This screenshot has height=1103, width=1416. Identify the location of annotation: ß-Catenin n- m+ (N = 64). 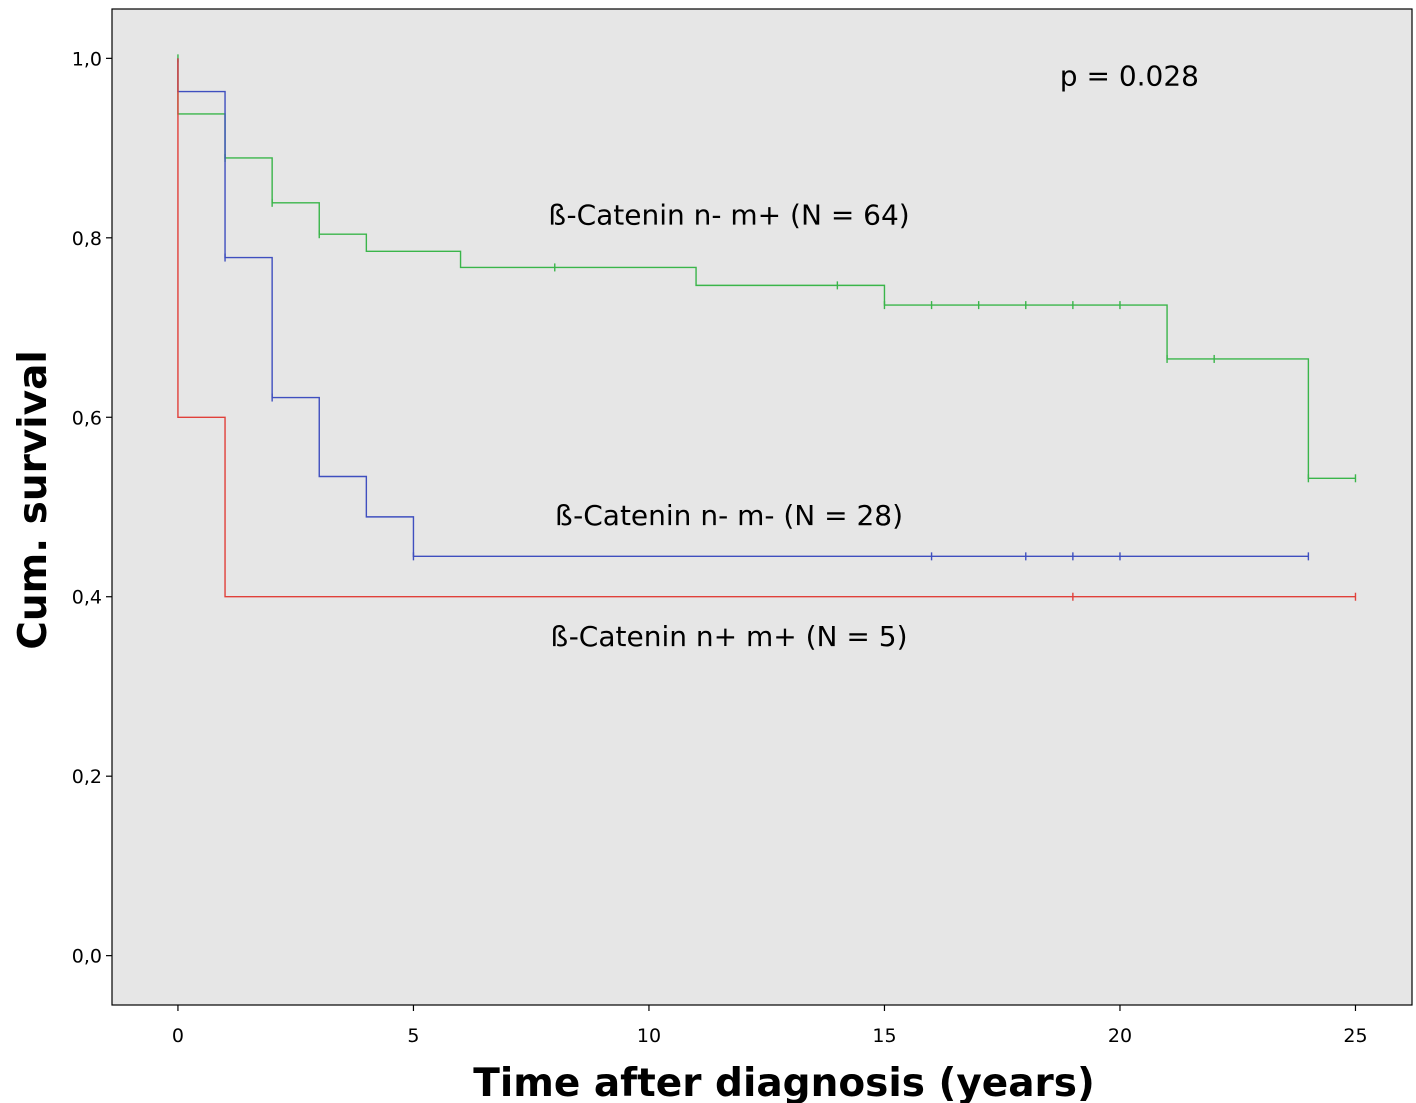
(728, 214).